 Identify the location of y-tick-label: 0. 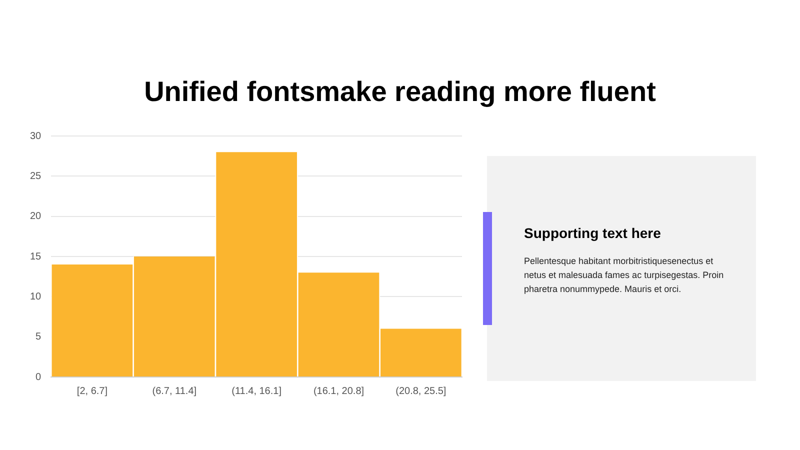
(39, 377).